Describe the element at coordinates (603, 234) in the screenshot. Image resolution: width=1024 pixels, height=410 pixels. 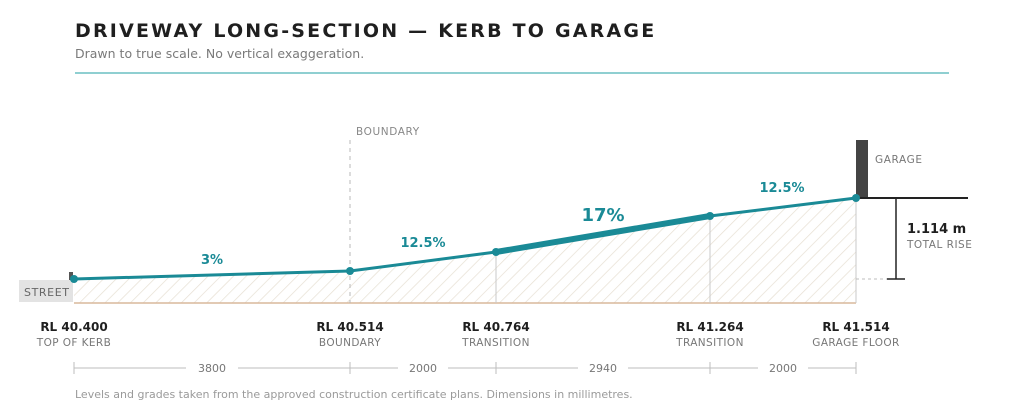
I see `profile-segment-steep` at that location.